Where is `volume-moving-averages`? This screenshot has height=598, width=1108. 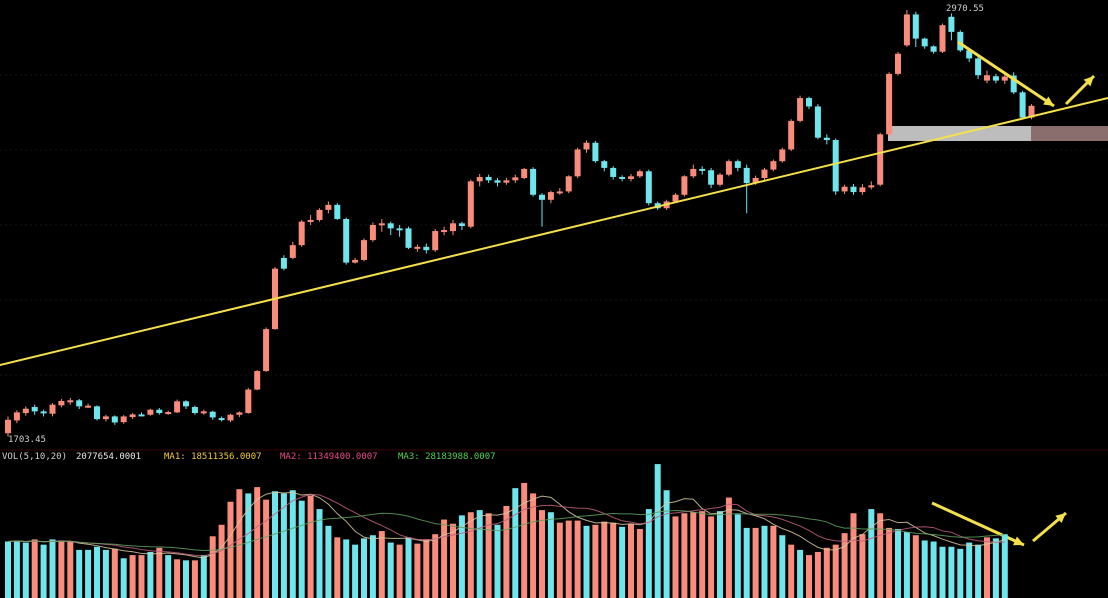
volume-moving-averages is located at coordinates (506, 525).